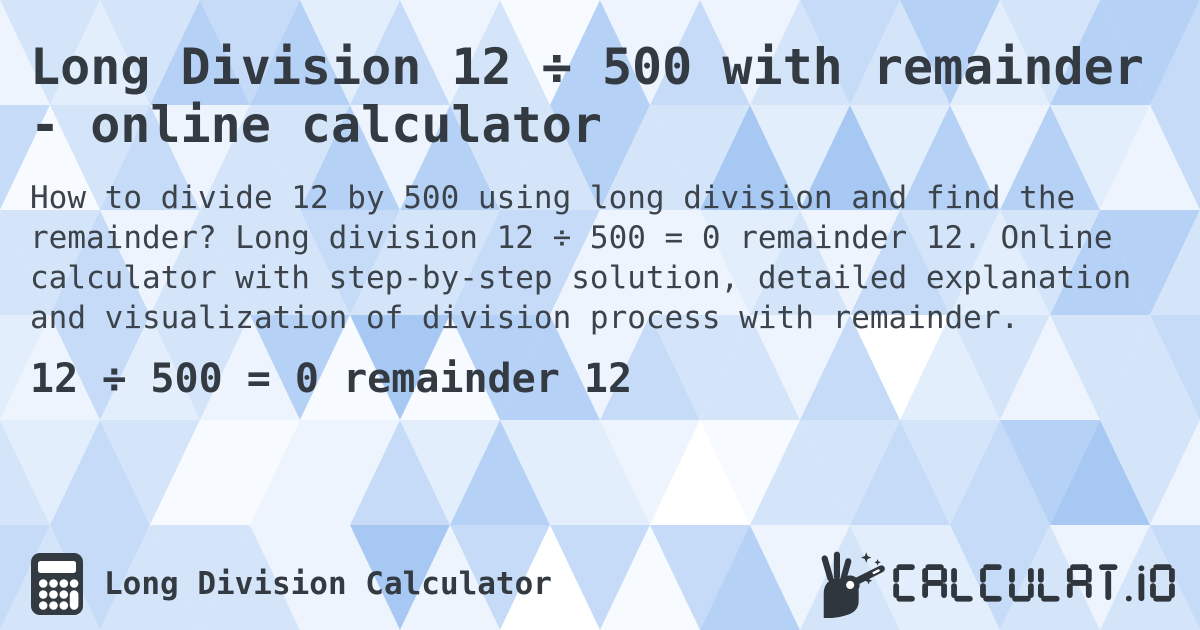  I want to click on brand-logo, so click(997, 584).